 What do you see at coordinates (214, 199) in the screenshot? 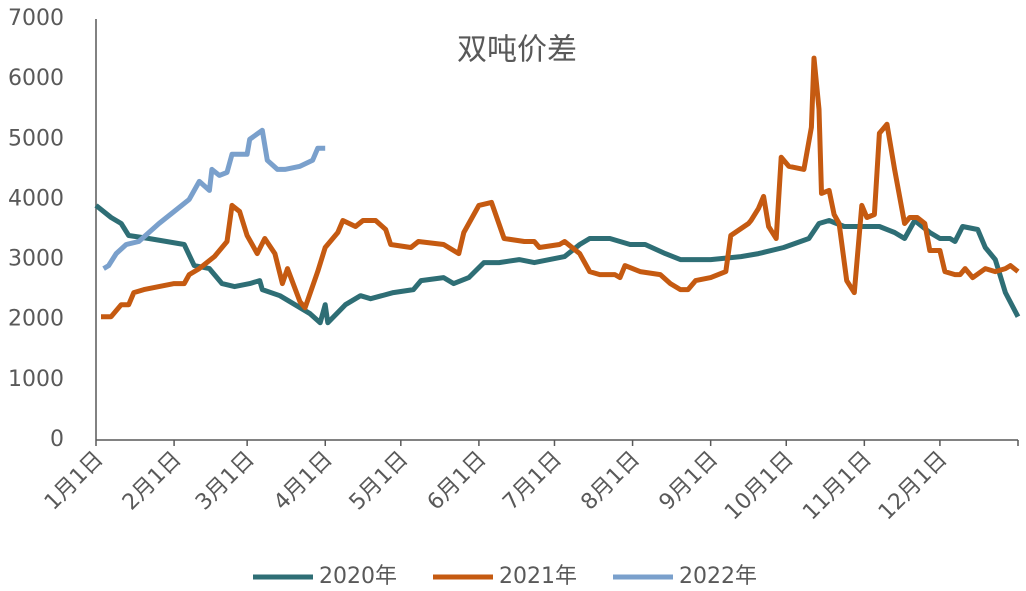
I see `series-line` at bounding box center [214, 199].